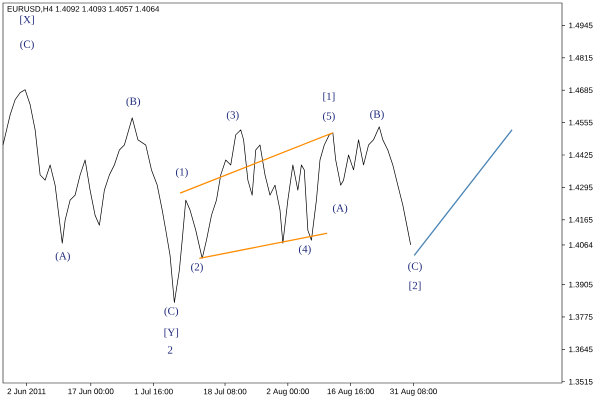 The height and width of the screenshot is (401, 602). What do you see at coordinates (170, 350) in the screenshot?
I see `annotation: 2` at bounding box center [170, 350].